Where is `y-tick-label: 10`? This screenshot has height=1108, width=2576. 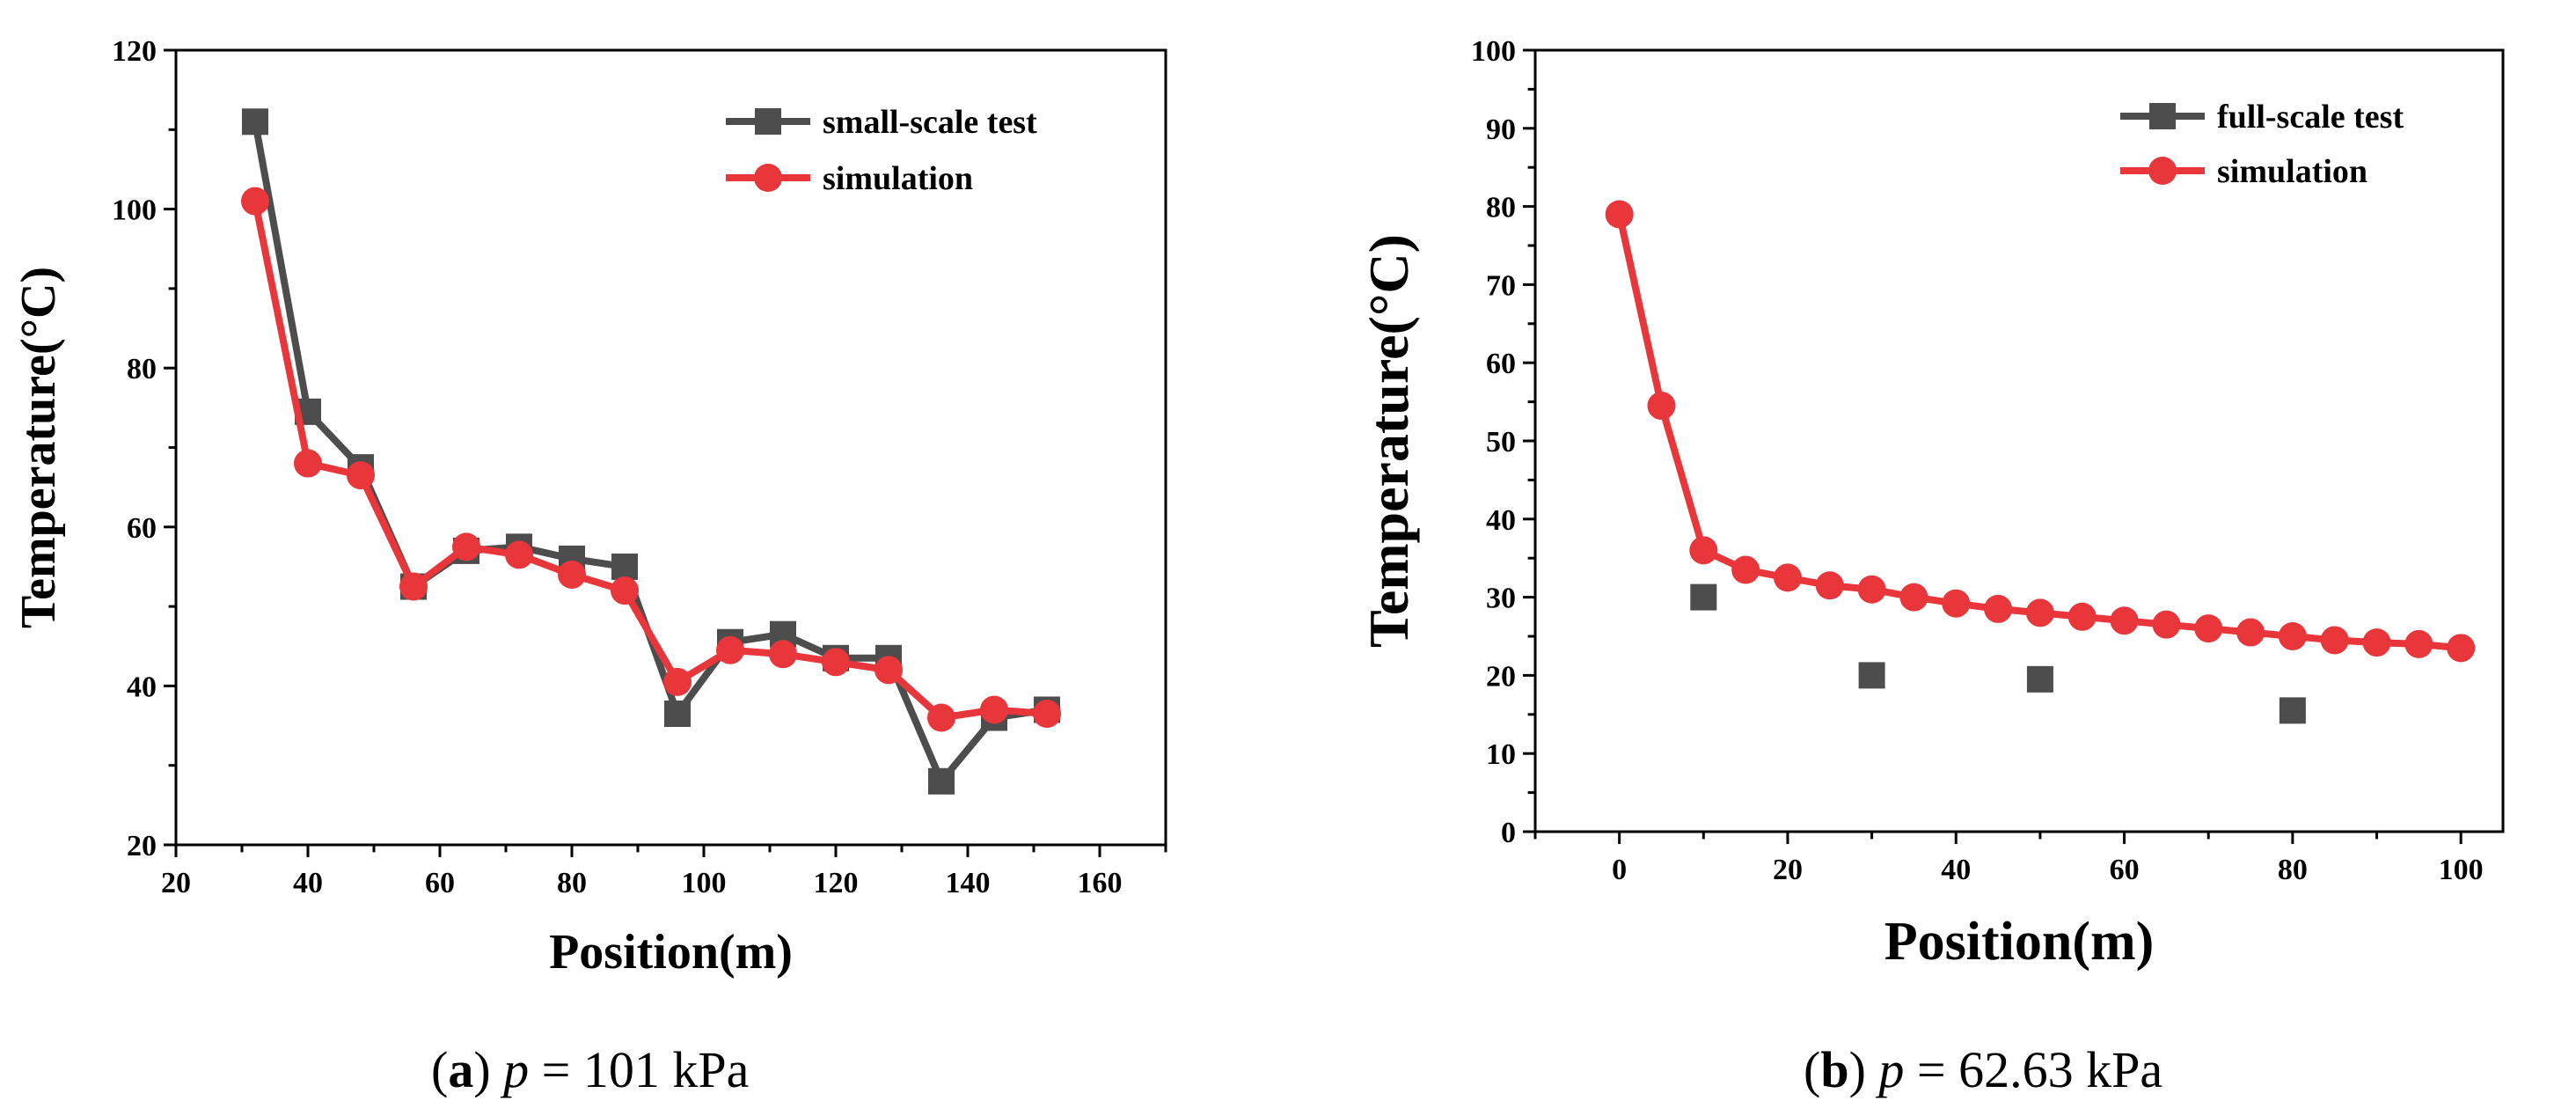
y-tick-label: 10 is located at coordinates (1501, 754).